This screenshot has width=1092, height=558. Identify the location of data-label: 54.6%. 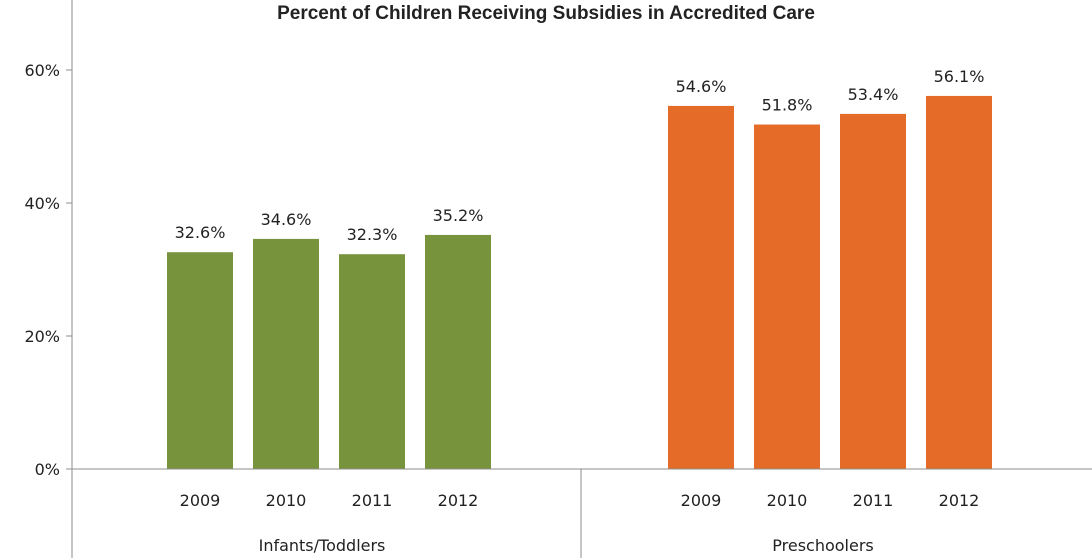
(701, 86).